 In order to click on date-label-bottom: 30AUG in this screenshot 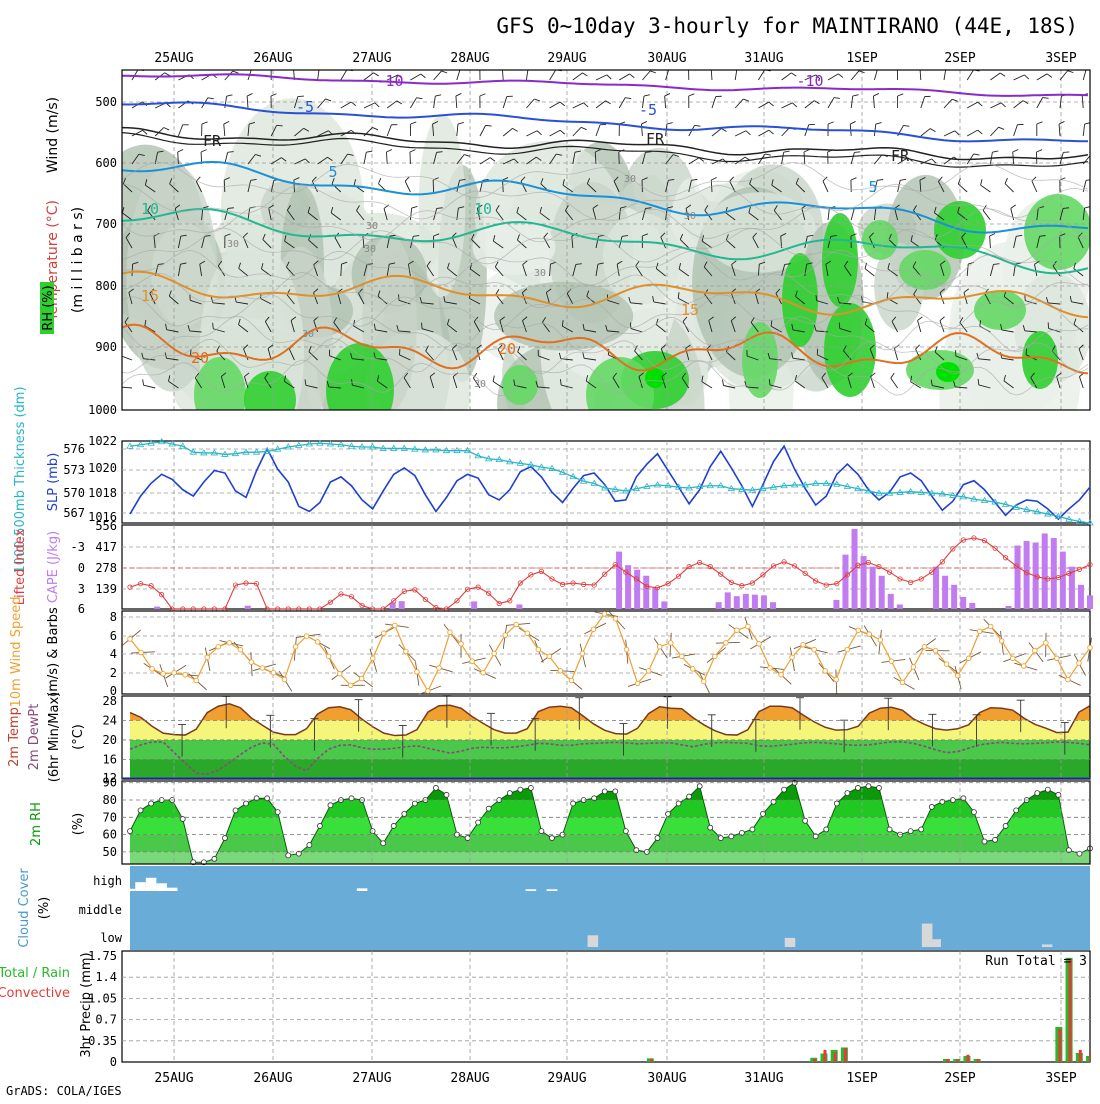, I will do `click(666, 1078)`.